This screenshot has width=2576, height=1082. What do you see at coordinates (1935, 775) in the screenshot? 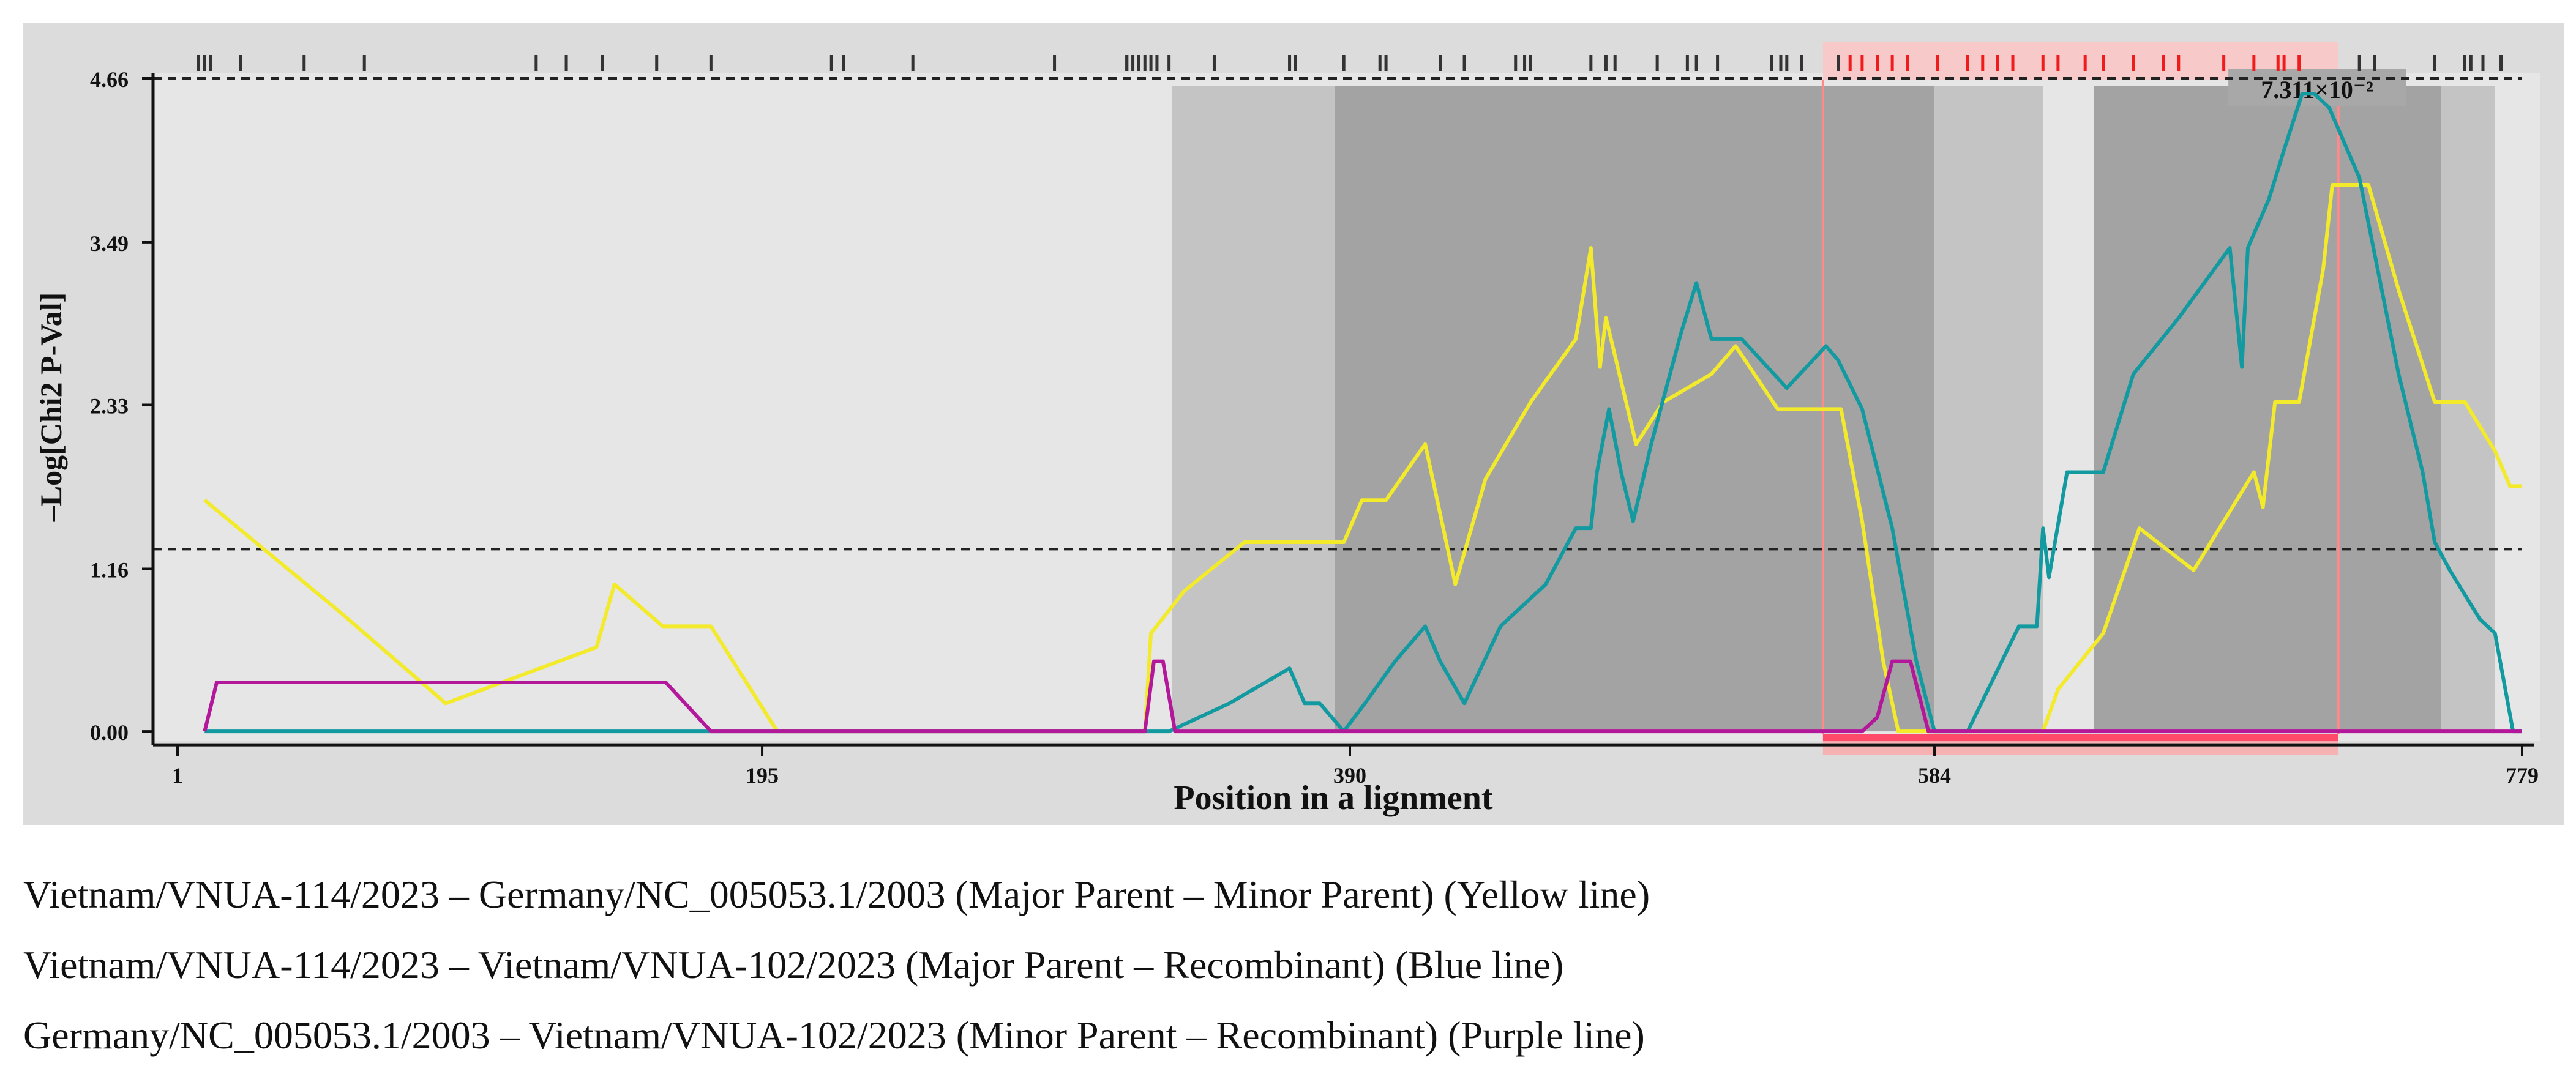
I see `x-tick-label-3: 584` at bounding box center [1935, 775].